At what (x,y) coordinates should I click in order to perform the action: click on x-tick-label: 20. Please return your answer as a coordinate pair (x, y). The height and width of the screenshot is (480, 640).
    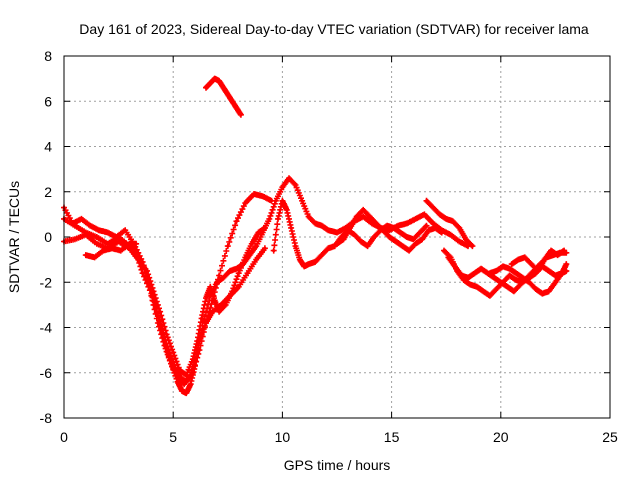
    Looking at the image, I should click on (501, 437).